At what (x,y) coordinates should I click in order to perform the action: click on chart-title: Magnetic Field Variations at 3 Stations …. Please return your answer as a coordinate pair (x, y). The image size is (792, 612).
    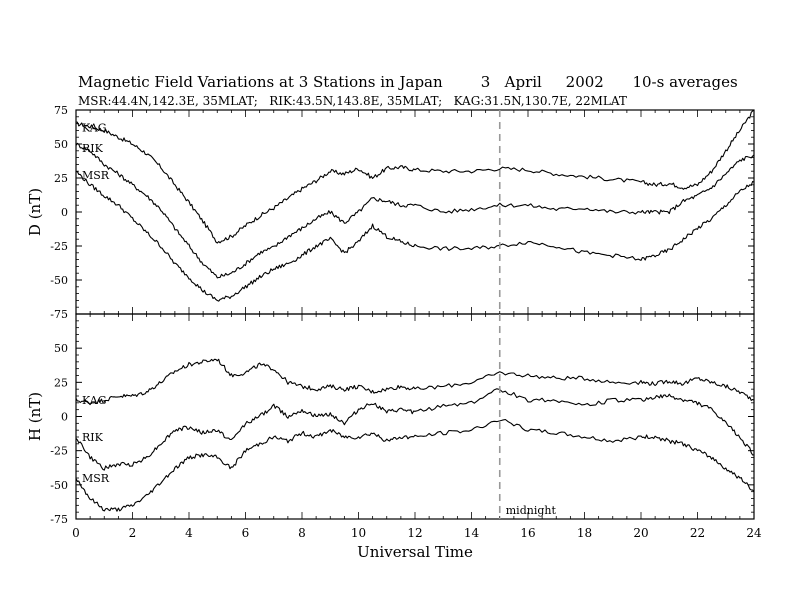
    Looking at the image, I should click on (408, 82).